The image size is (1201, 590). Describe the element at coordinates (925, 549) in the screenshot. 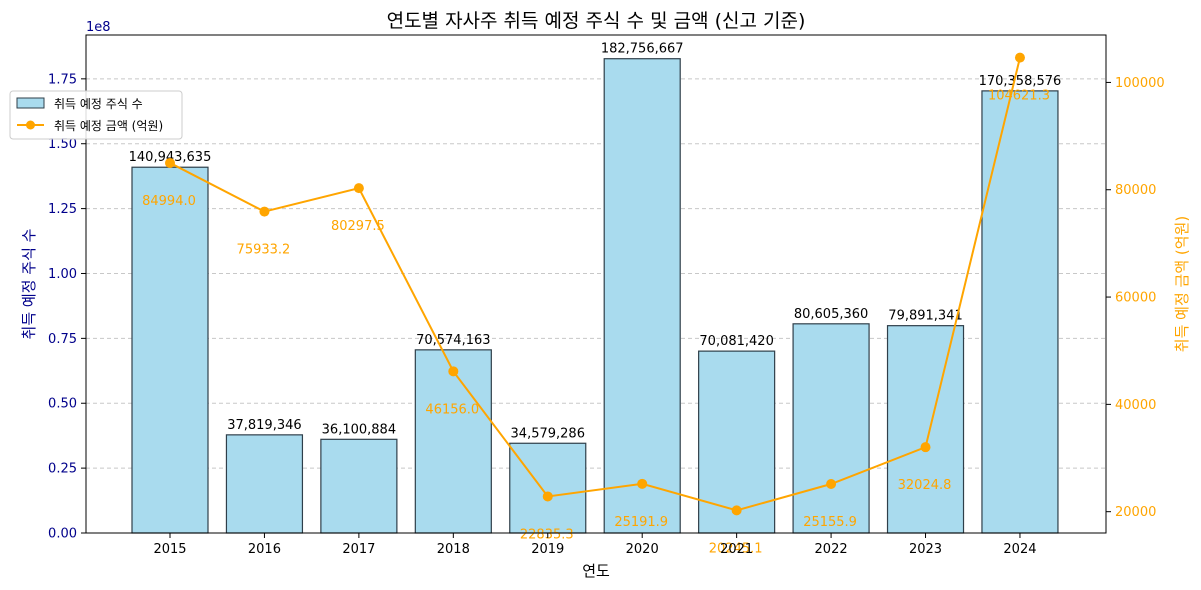

I see `x-tick-label: 2023` at that location.